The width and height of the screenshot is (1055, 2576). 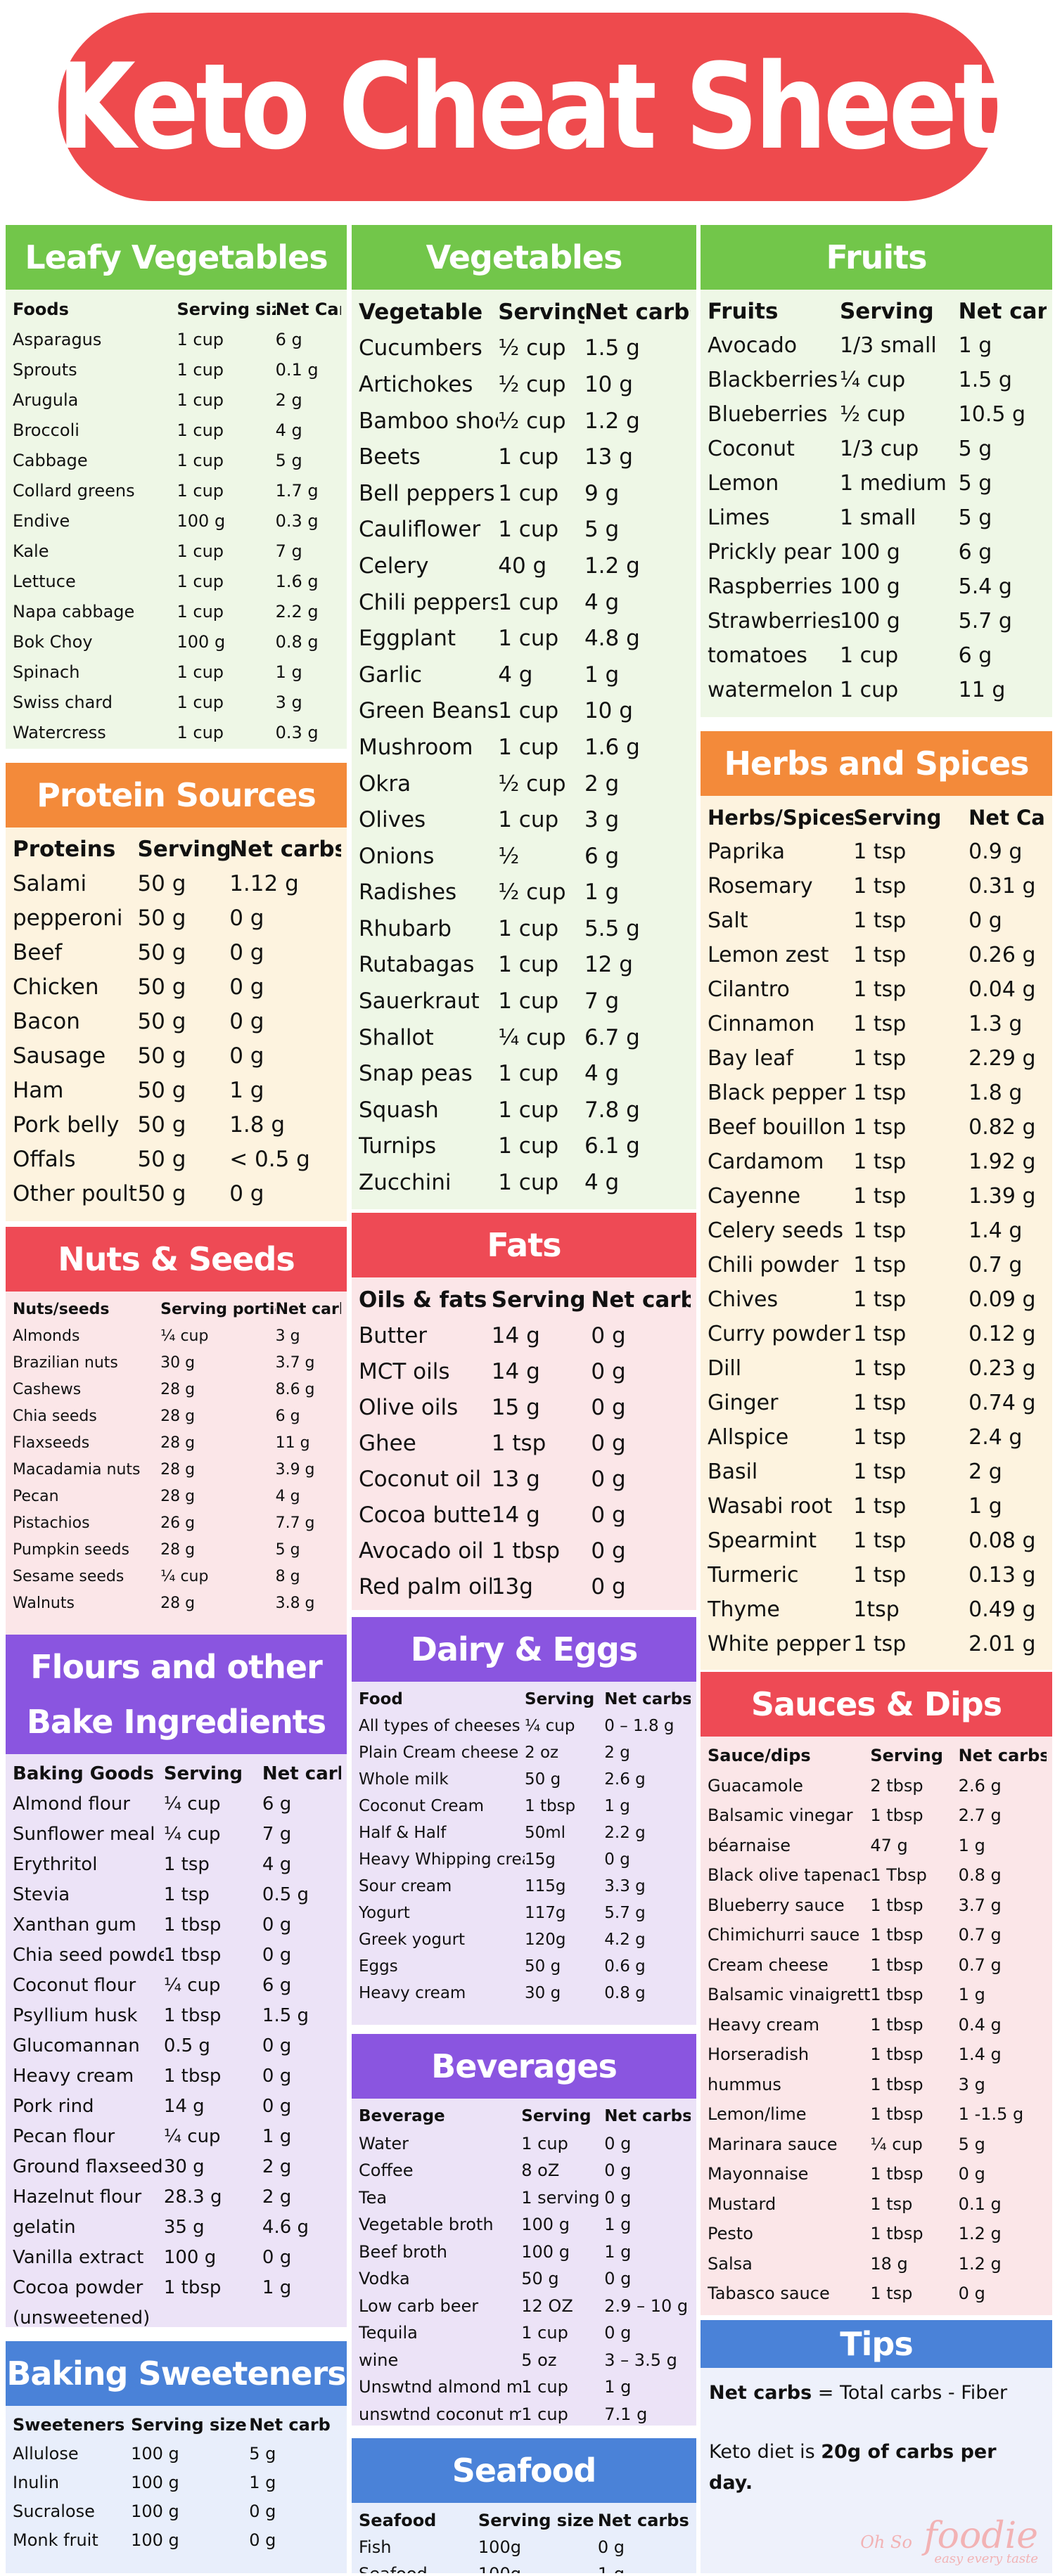 What do you see at coordinates (609, 384) in the screenshot?
I see `vegetables-cell: 10 g` at bounding box center [609, 384].